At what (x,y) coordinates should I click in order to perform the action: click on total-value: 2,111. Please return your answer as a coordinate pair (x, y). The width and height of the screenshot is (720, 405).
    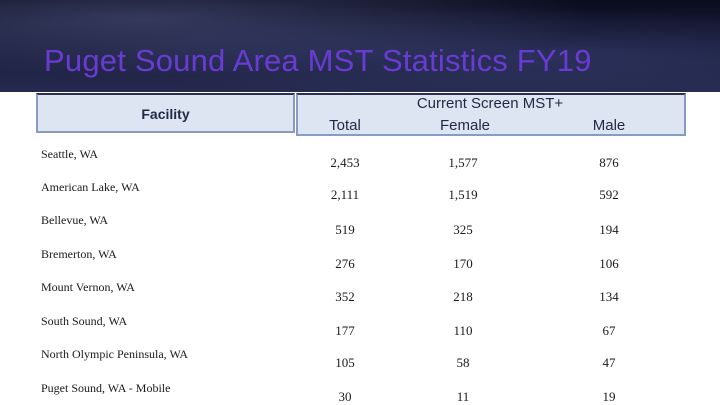
    Looking at the image, I should click on (345, 194).